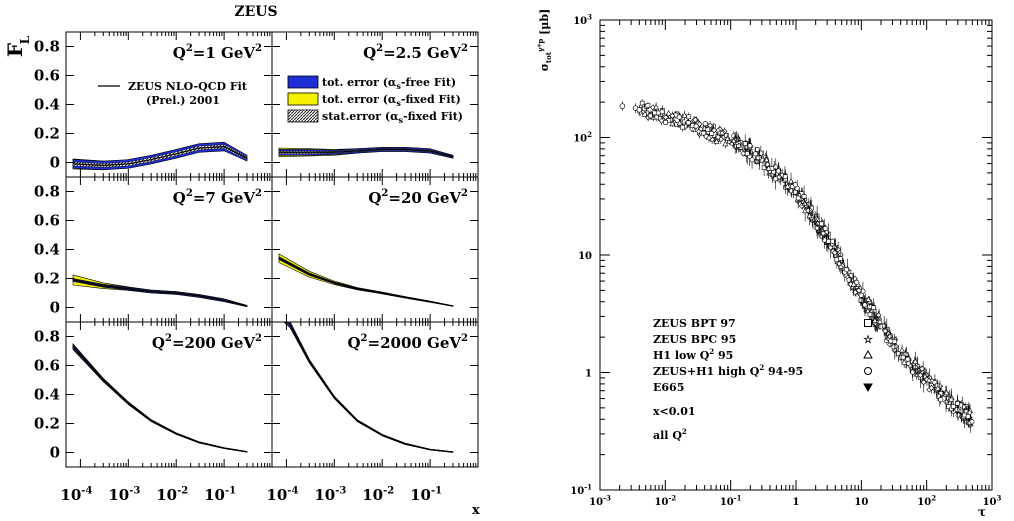 Image resolution: width=1014 pixels, height=521 pixels. Describe the element at coordinates (868, 387) in the screenshot. I see `filled-triangle-marker-icon` at that location.